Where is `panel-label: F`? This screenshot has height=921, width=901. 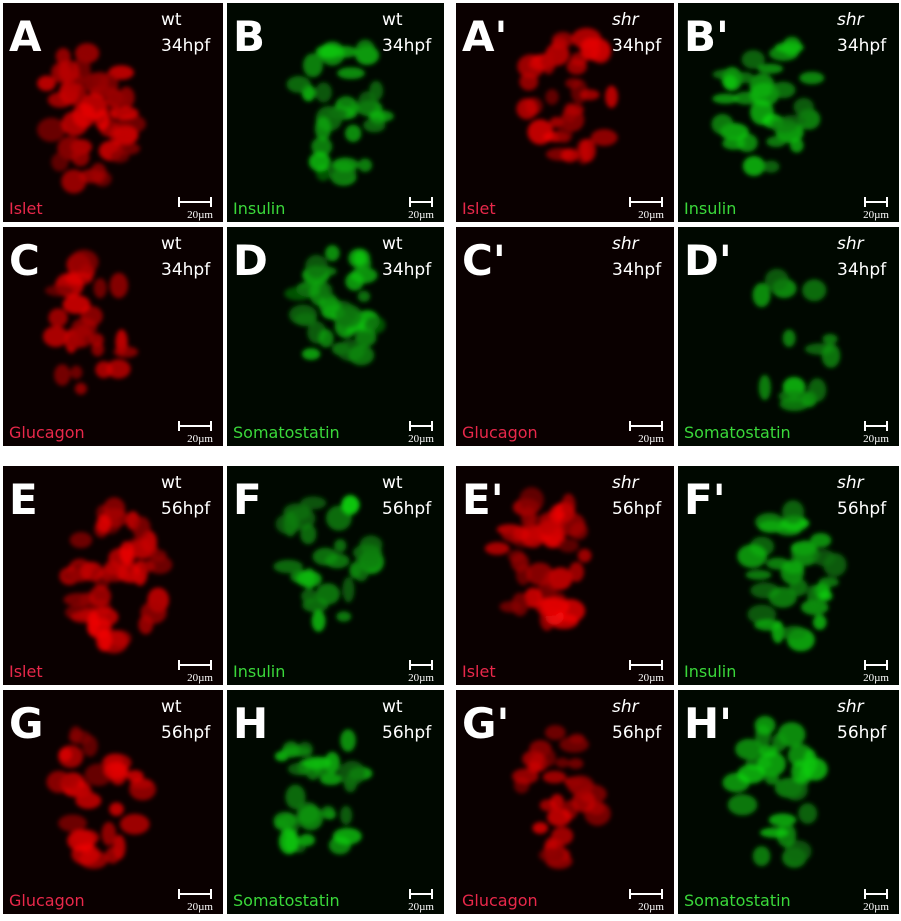
panel-label: F is located at coordinates (247, 499).